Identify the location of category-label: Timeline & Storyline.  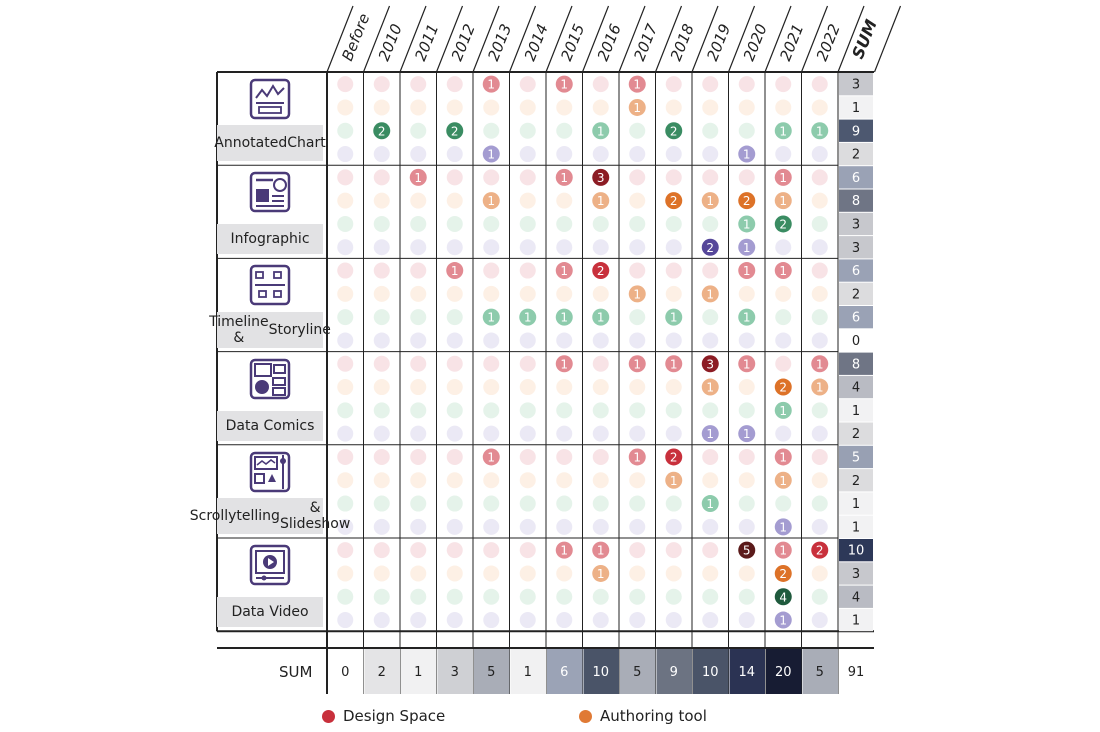
(270, 329).